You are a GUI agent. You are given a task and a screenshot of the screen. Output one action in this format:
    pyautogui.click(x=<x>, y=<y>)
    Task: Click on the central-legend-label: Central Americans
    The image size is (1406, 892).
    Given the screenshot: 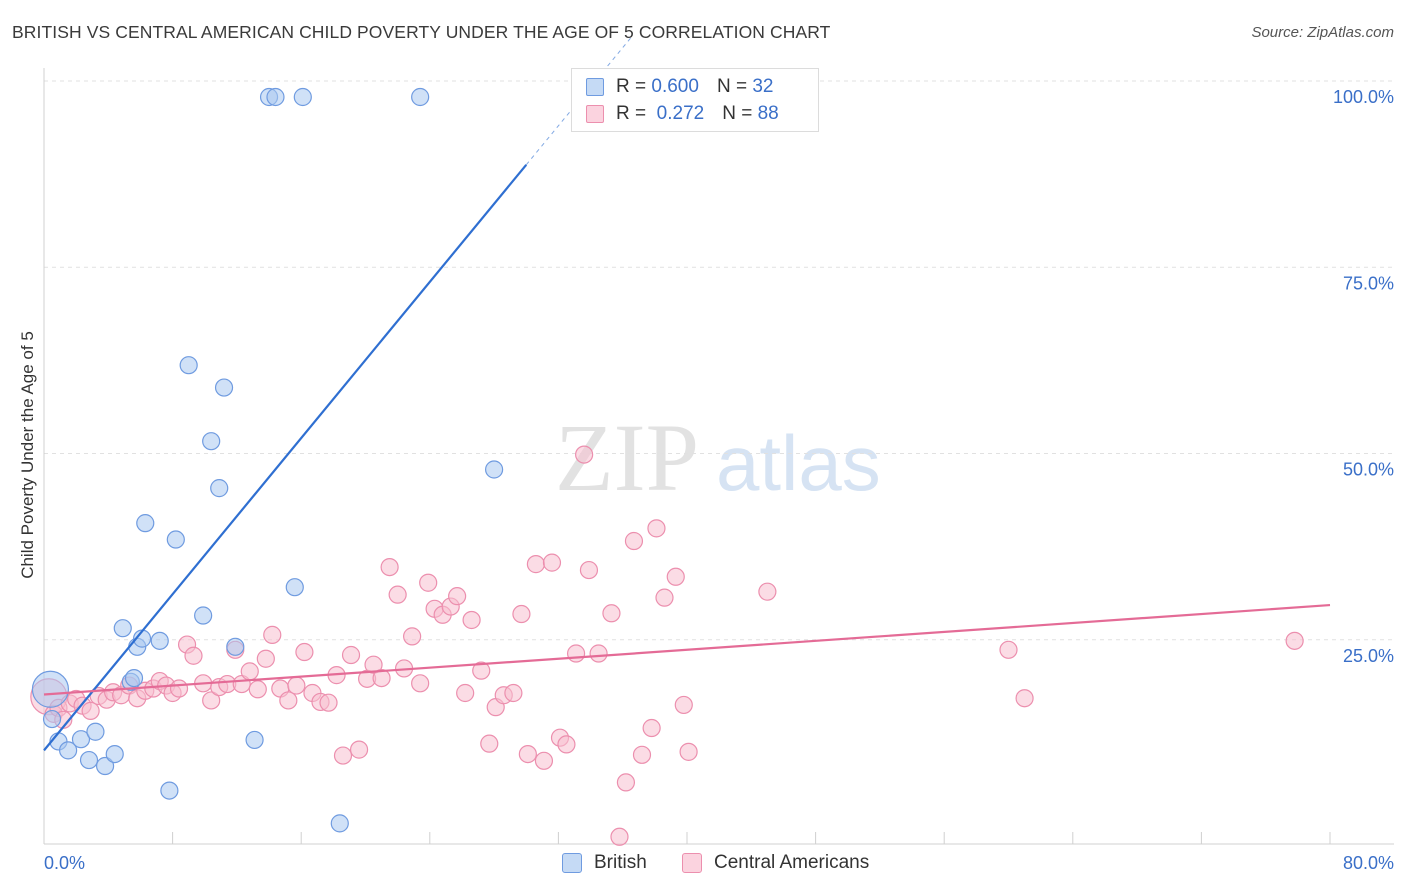 What is the action you would take?
    pyautogui.click(x=792, y=862)
    